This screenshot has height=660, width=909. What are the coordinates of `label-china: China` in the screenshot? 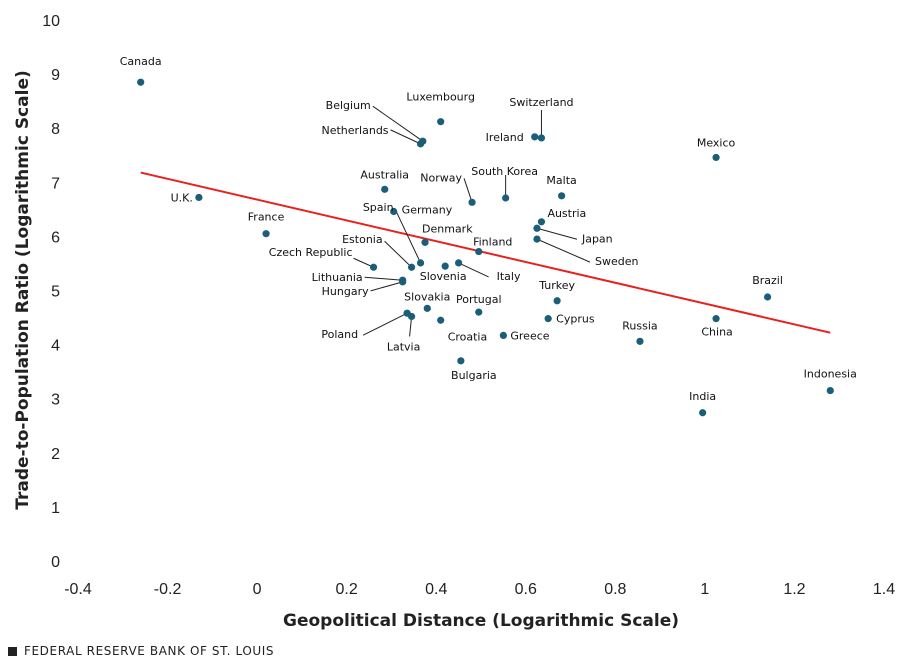 It's located at (716, 332).